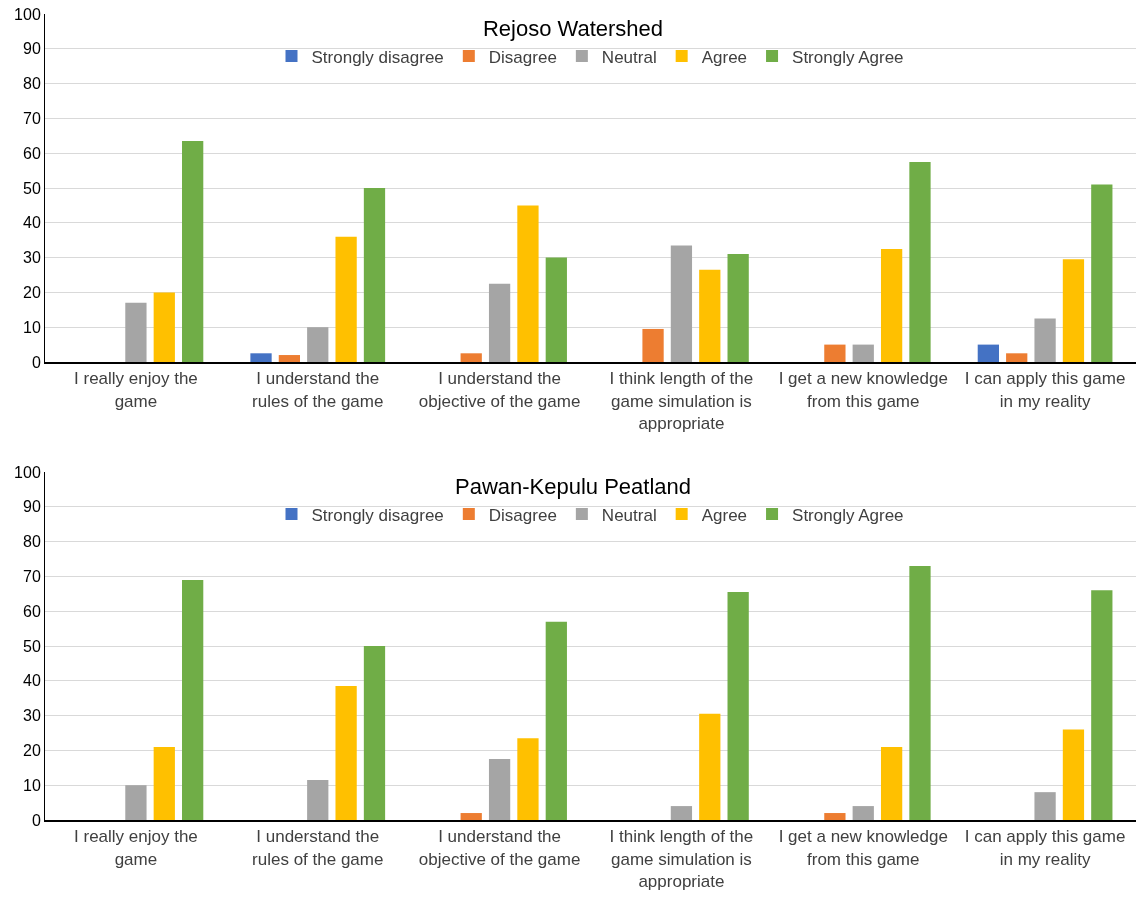 The width and height of the screenshot is (1146, 917). I want to click on chart-title: Pawan-Kepulu Peatland, so click(573, 487).